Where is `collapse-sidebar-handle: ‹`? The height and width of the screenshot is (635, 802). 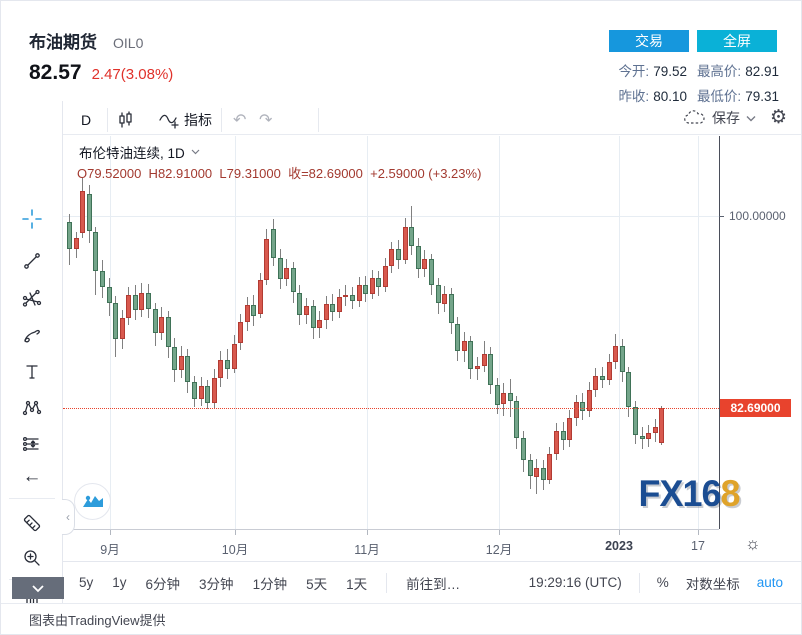
collapse-sidebar-handle: ‹ is located at coordinates (68, 517).